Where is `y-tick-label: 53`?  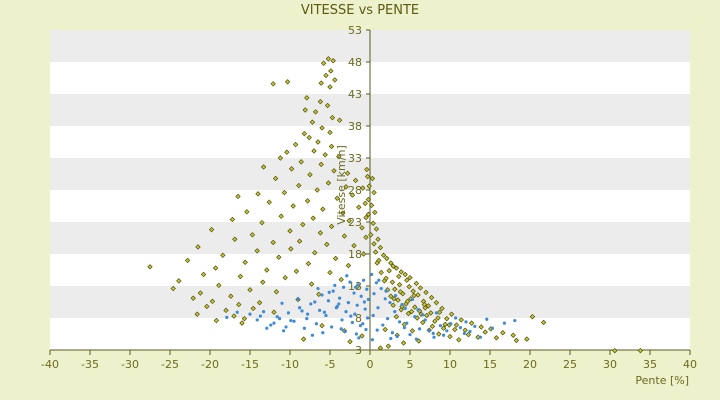 y-tick-label: 53 is located at coordinates (355, 30).